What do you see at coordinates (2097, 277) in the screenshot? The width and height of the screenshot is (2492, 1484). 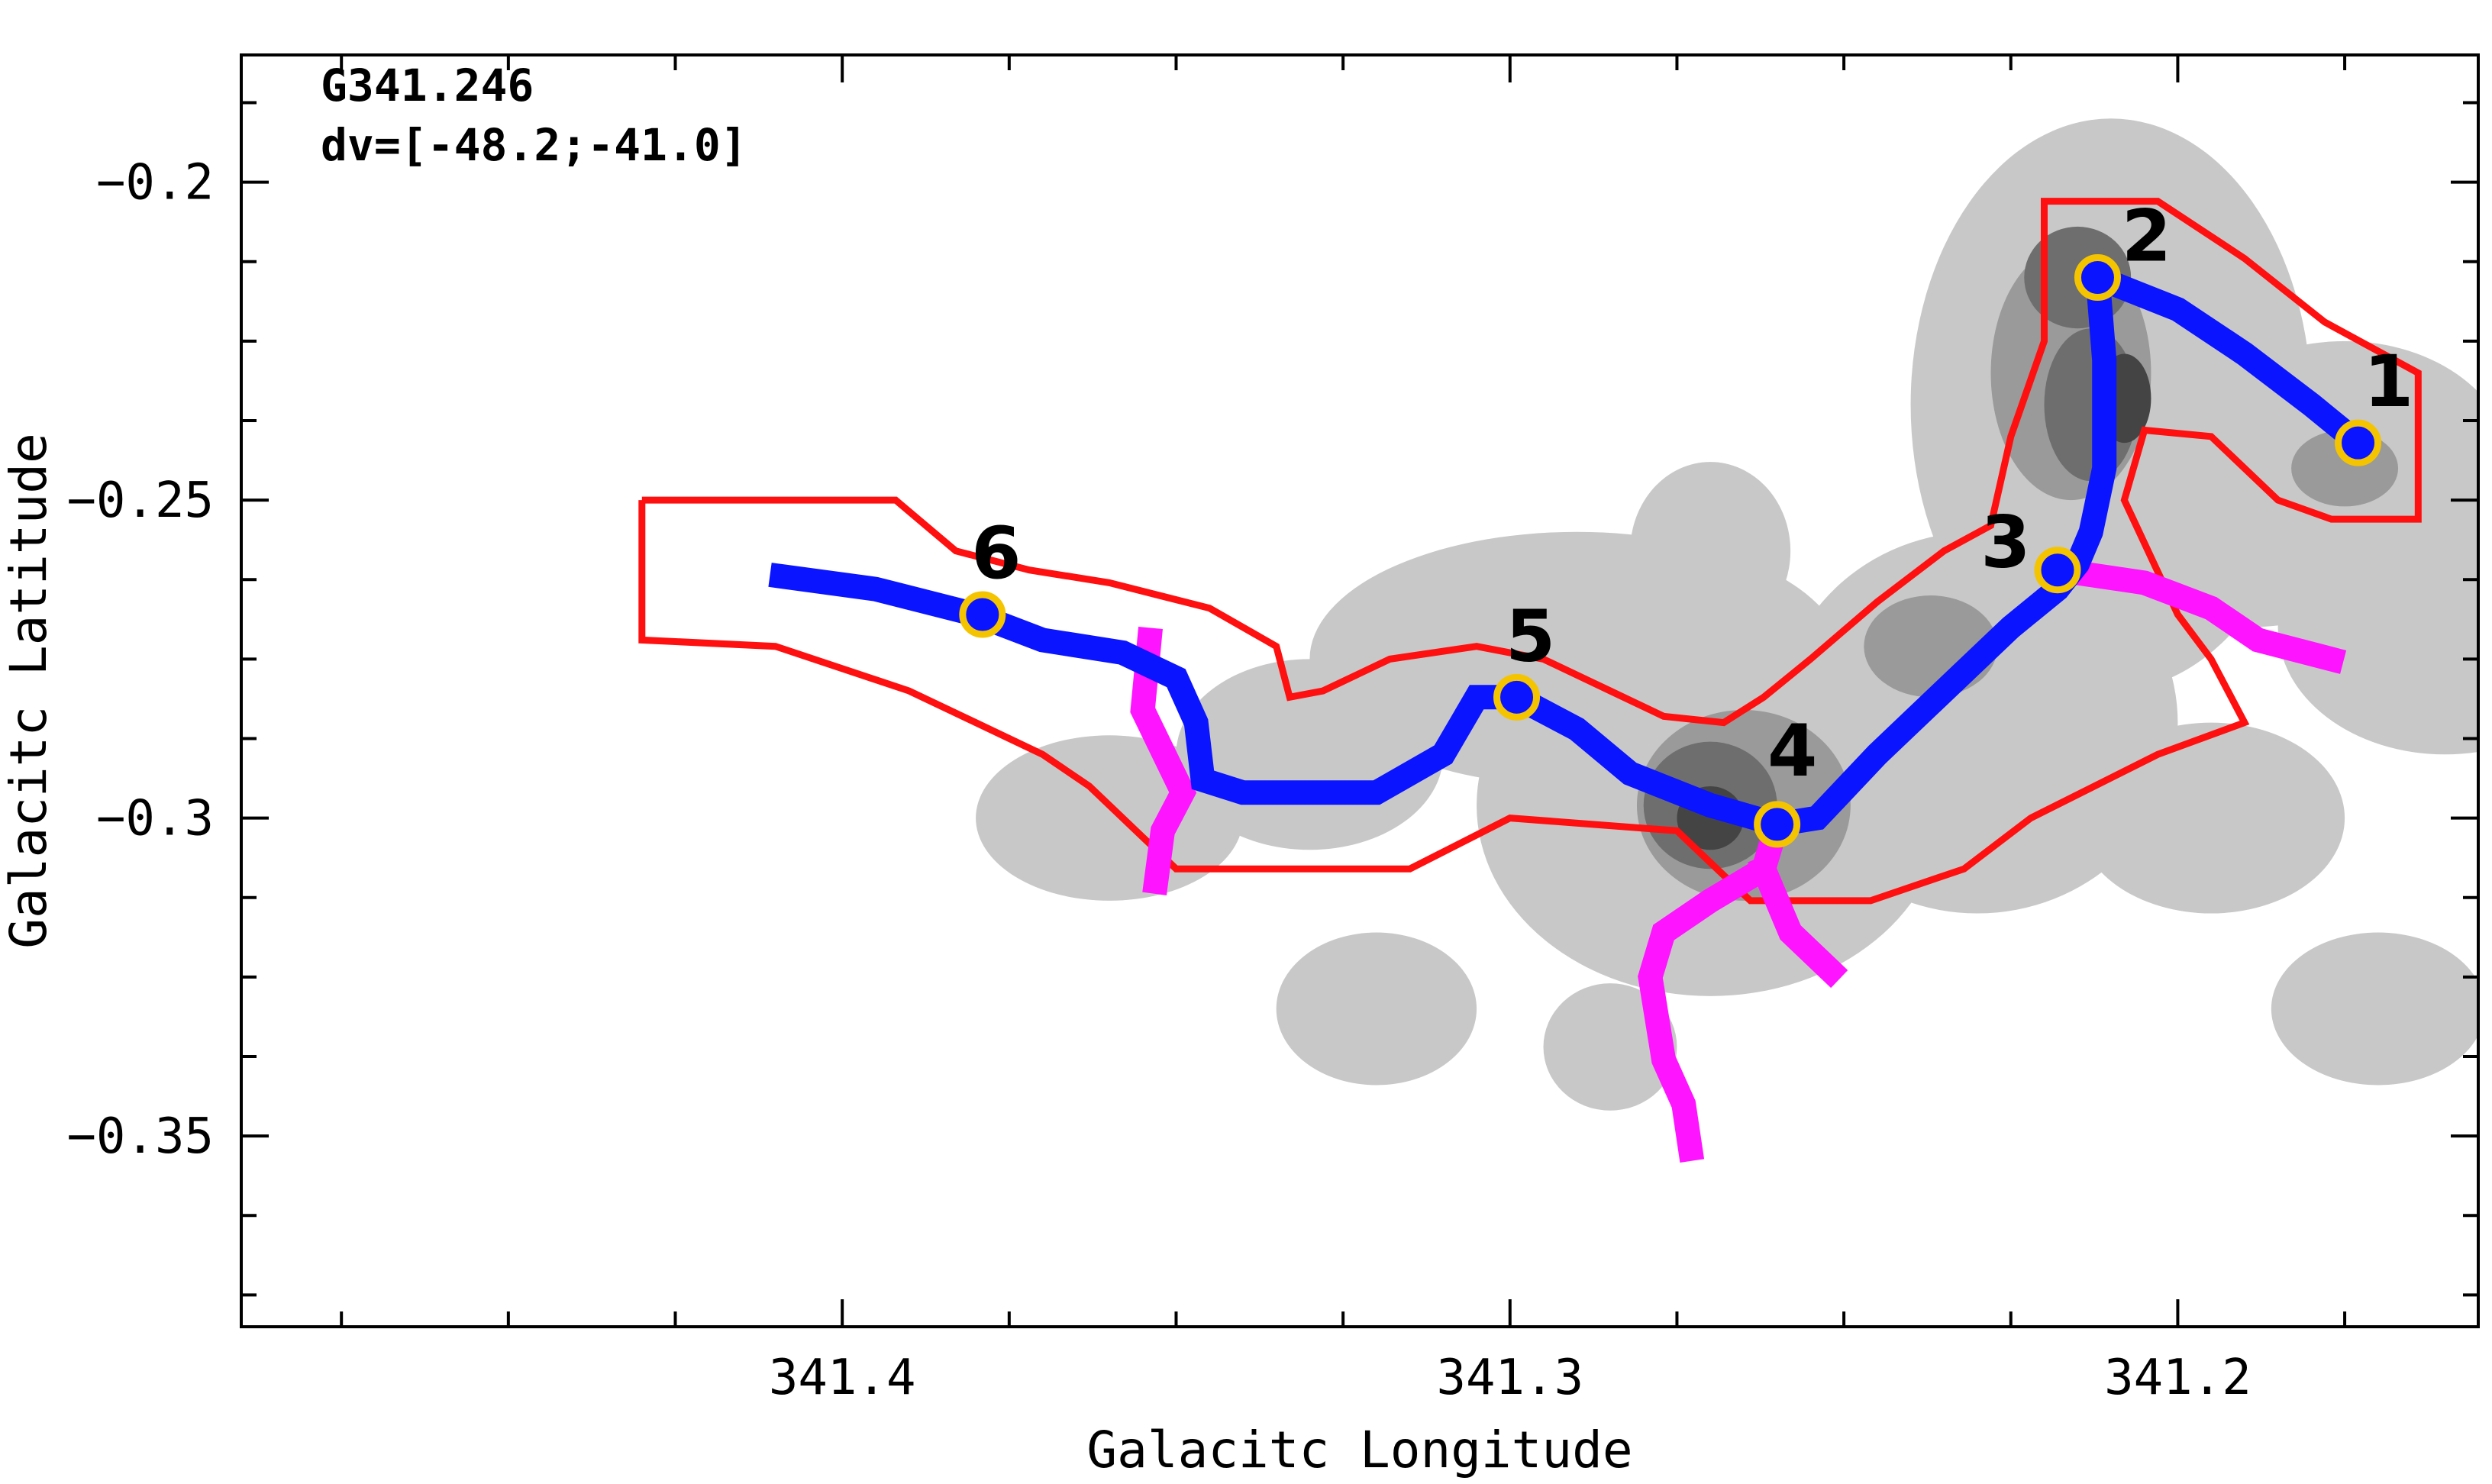 I see `marker-2-dot` at bounding box center [2097, 277].